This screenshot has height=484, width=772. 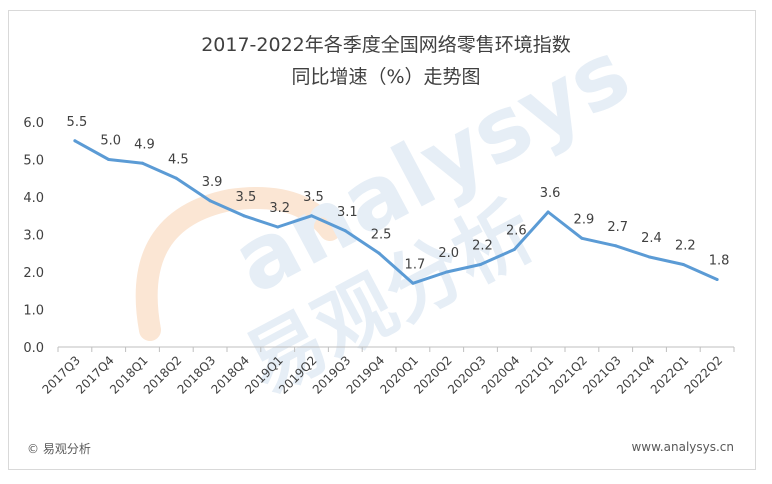 What do you see at coordinates (33, 123) in the screenshot?
I see `y-tick-label: 6.0` at bounding box center [33, 123].